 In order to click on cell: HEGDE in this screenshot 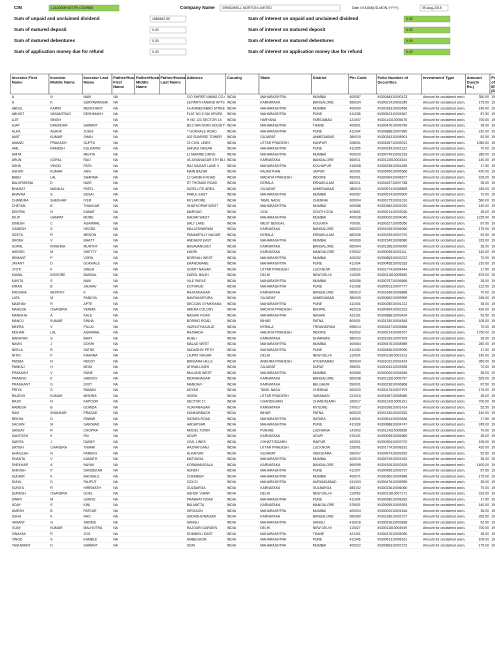, I will do `click(89, 229)`.